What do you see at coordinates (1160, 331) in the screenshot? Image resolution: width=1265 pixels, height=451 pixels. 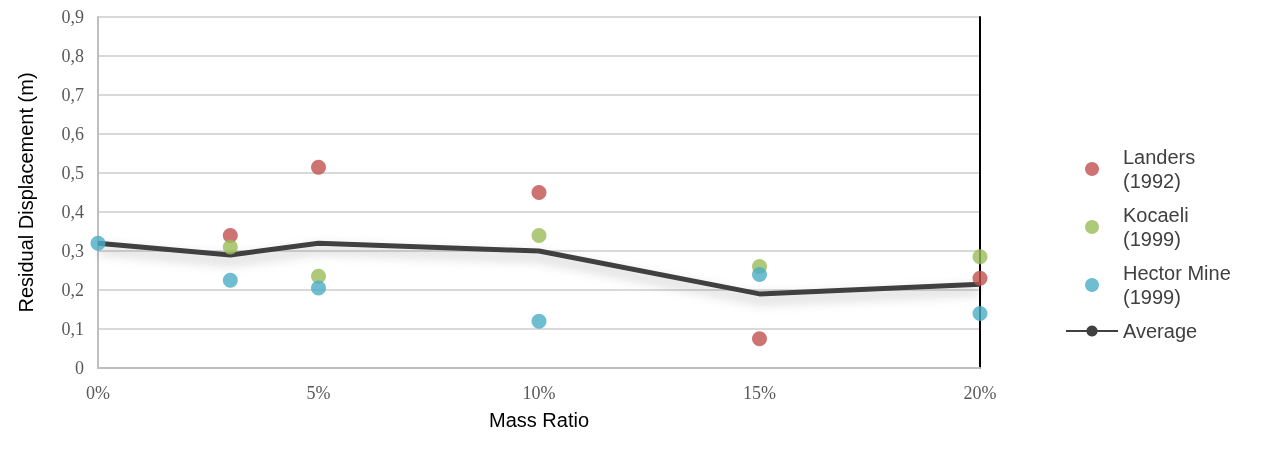 I see `legend-label: Average` at bounding box center [1160, 331].